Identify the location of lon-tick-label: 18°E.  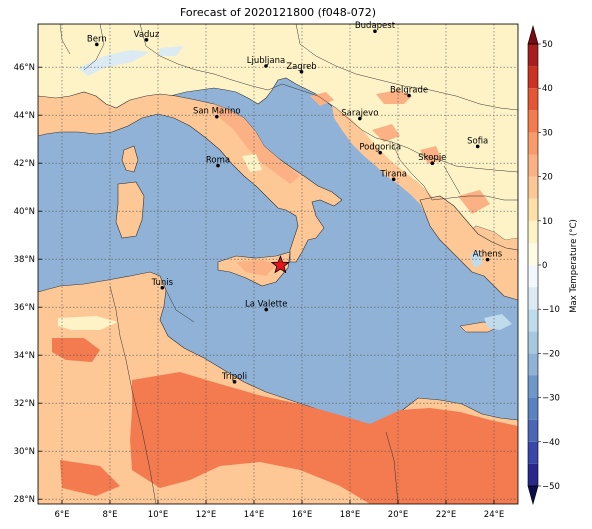
(350, 515).